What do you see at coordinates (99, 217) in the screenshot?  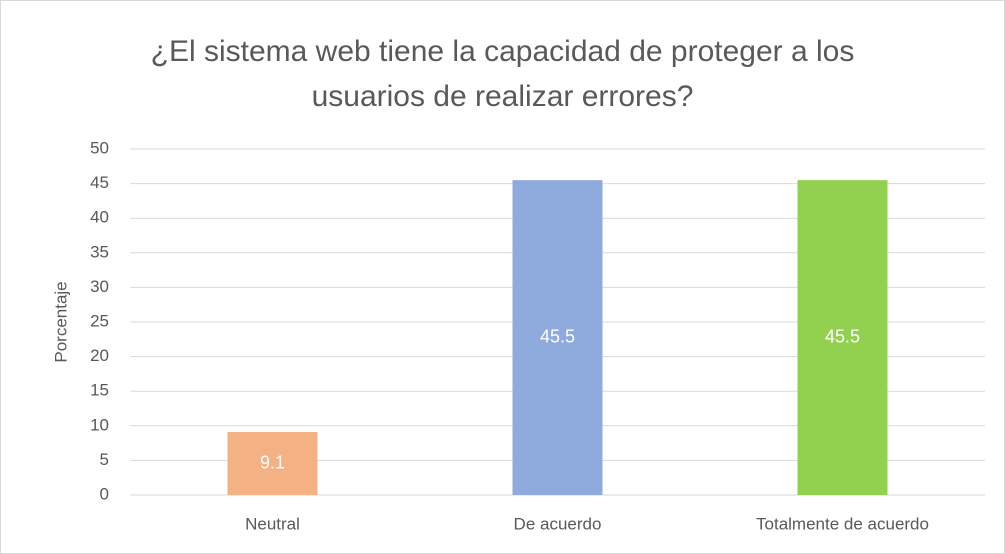 I see `y-tick-label: 40` at bounding box center [99, 217].